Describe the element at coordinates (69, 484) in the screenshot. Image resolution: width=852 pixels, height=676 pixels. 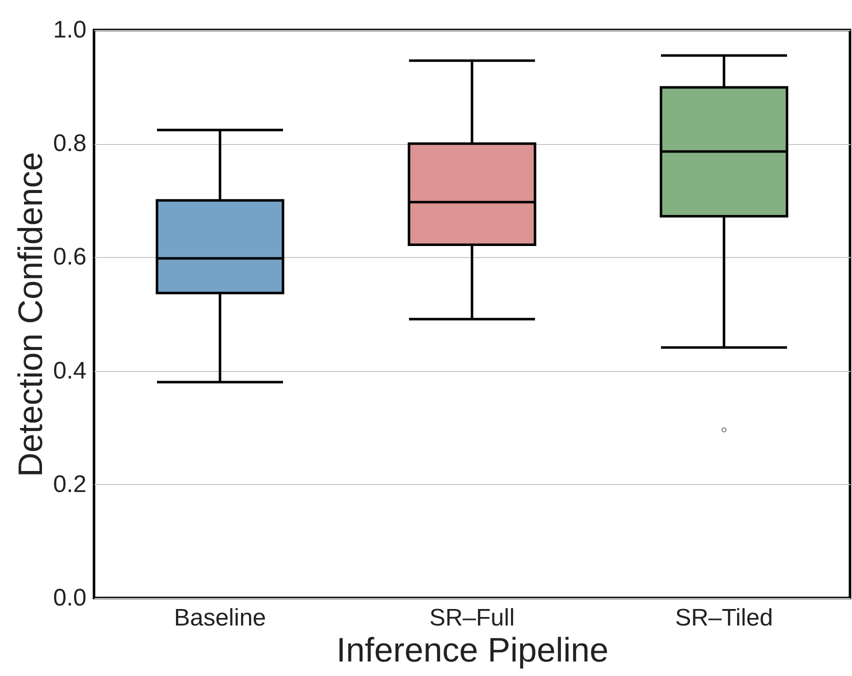
I see `y-tick-label: 0.2` at that location.